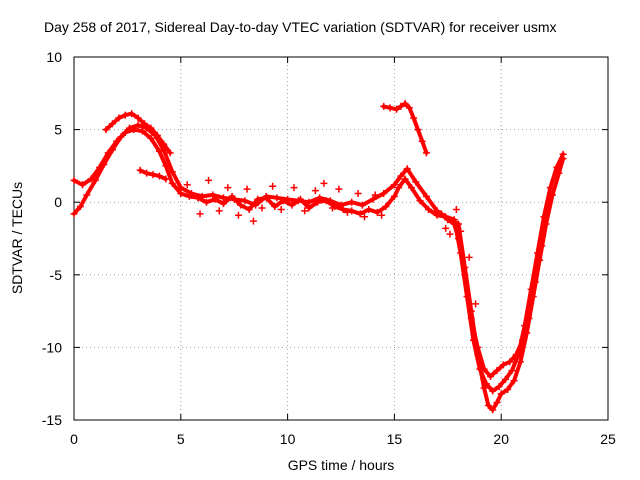 The height and width of the screenshot is (480, 640). What do you see at coordinates (52, 347) in the screenshot?
I see `y-tick-label: -10` at bounding box center [52, 347].